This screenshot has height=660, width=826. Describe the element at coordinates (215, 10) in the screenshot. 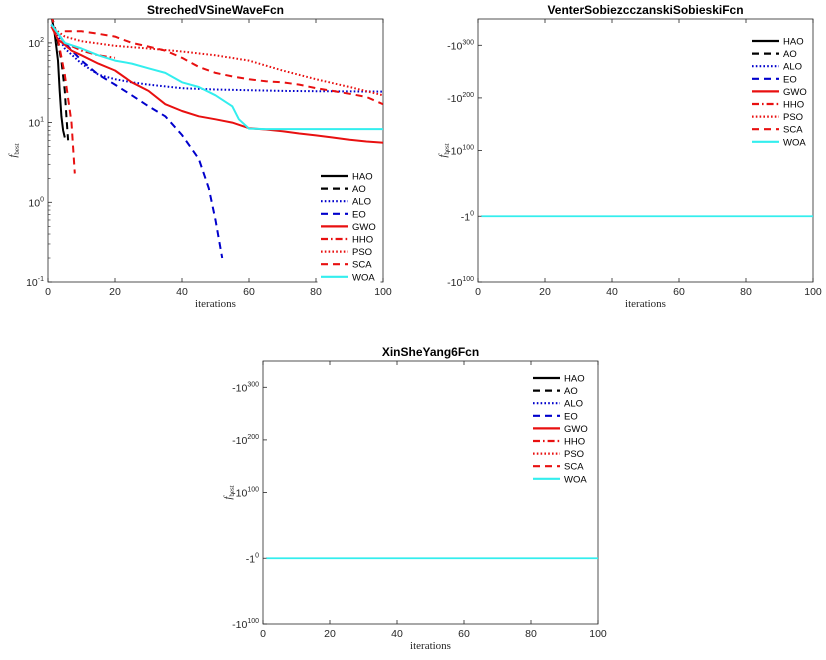

I see `chart-title: StrechedVSineWaveFcn` at that location.